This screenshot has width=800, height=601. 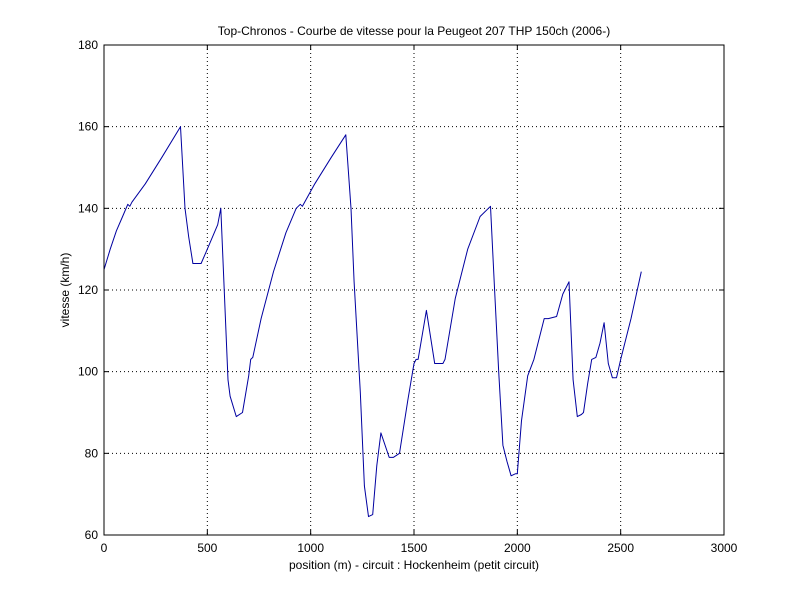 What do you see at coordinates (88, 45) in the screenshot?
I see `y-tick-label: 180` at bounding box center [88, 45].